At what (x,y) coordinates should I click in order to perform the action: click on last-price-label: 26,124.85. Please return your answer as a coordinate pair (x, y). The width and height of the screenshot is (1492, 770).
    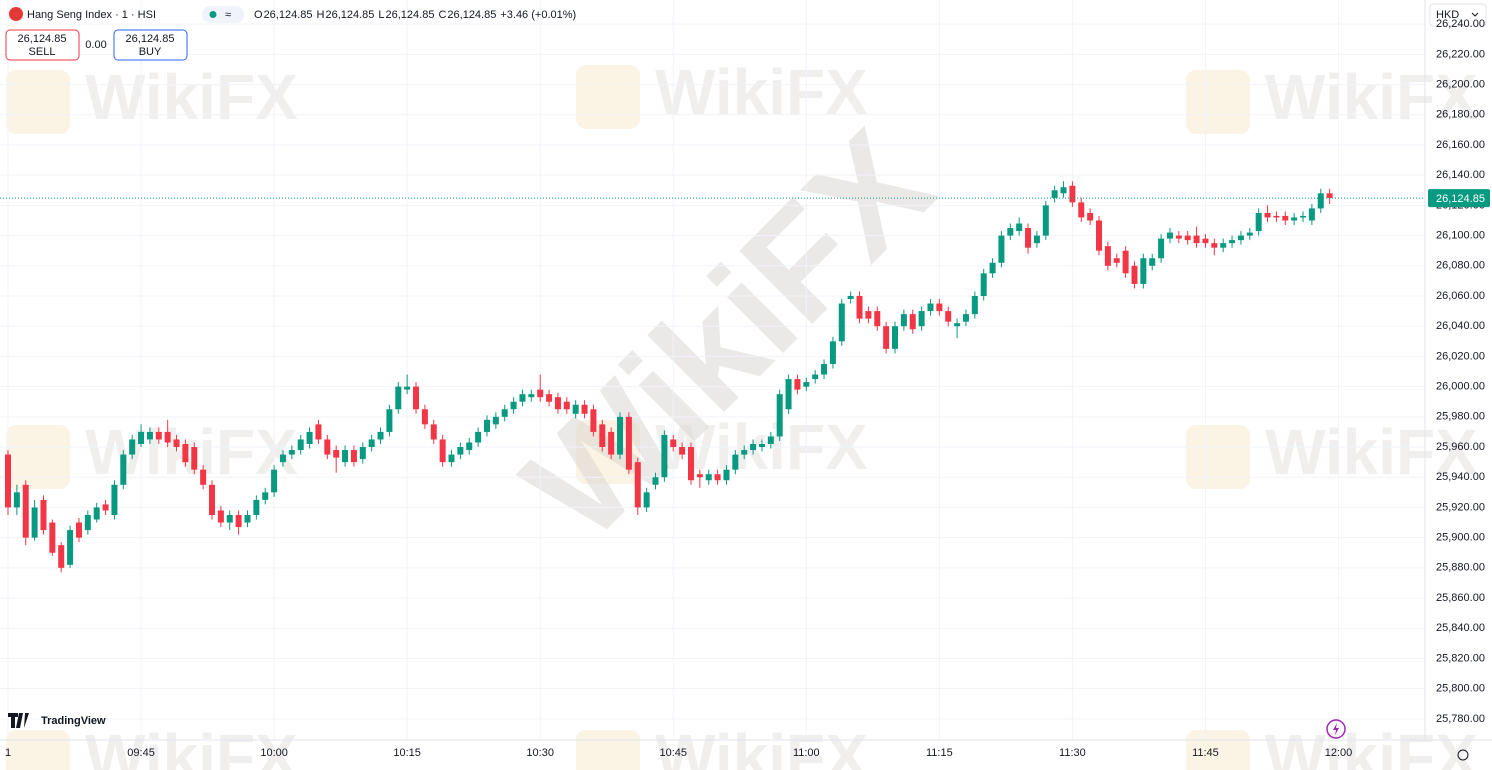
    Looking at the image, I should click on (1460, 199).